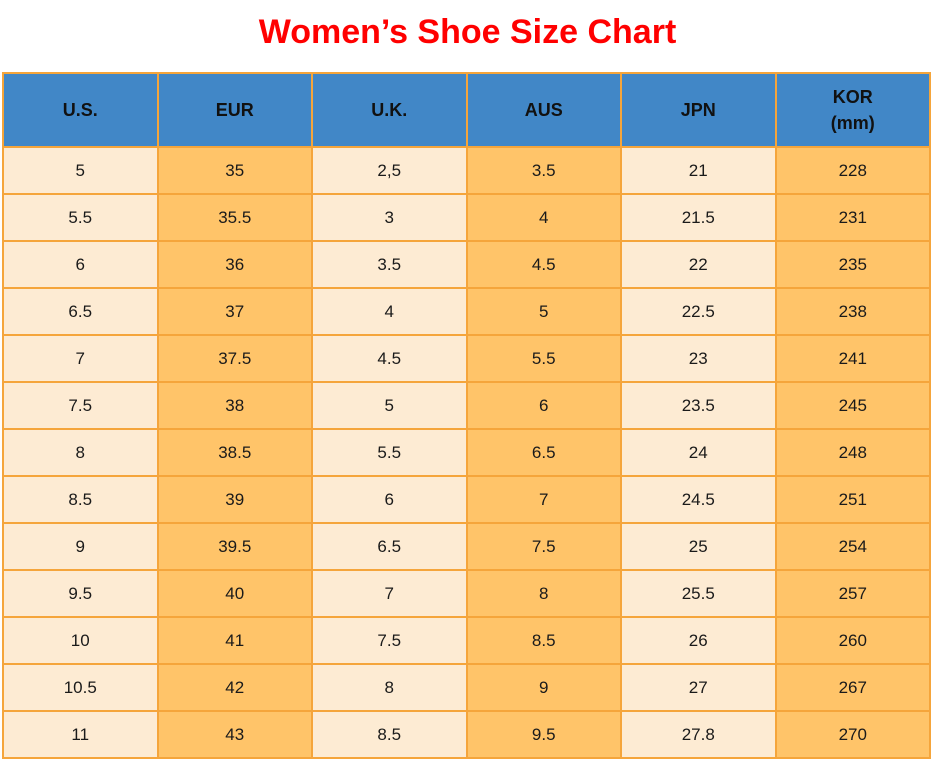  What do you see at coordinates (852, 593) in the screenshot?
I see `size-cell: 257` at bounding box center [852, 593].